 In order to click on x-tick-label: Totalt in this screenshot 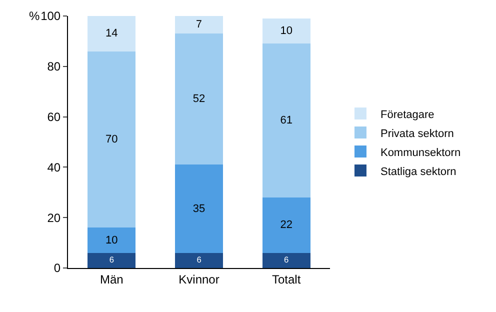, I will do `click(287, 279)`.